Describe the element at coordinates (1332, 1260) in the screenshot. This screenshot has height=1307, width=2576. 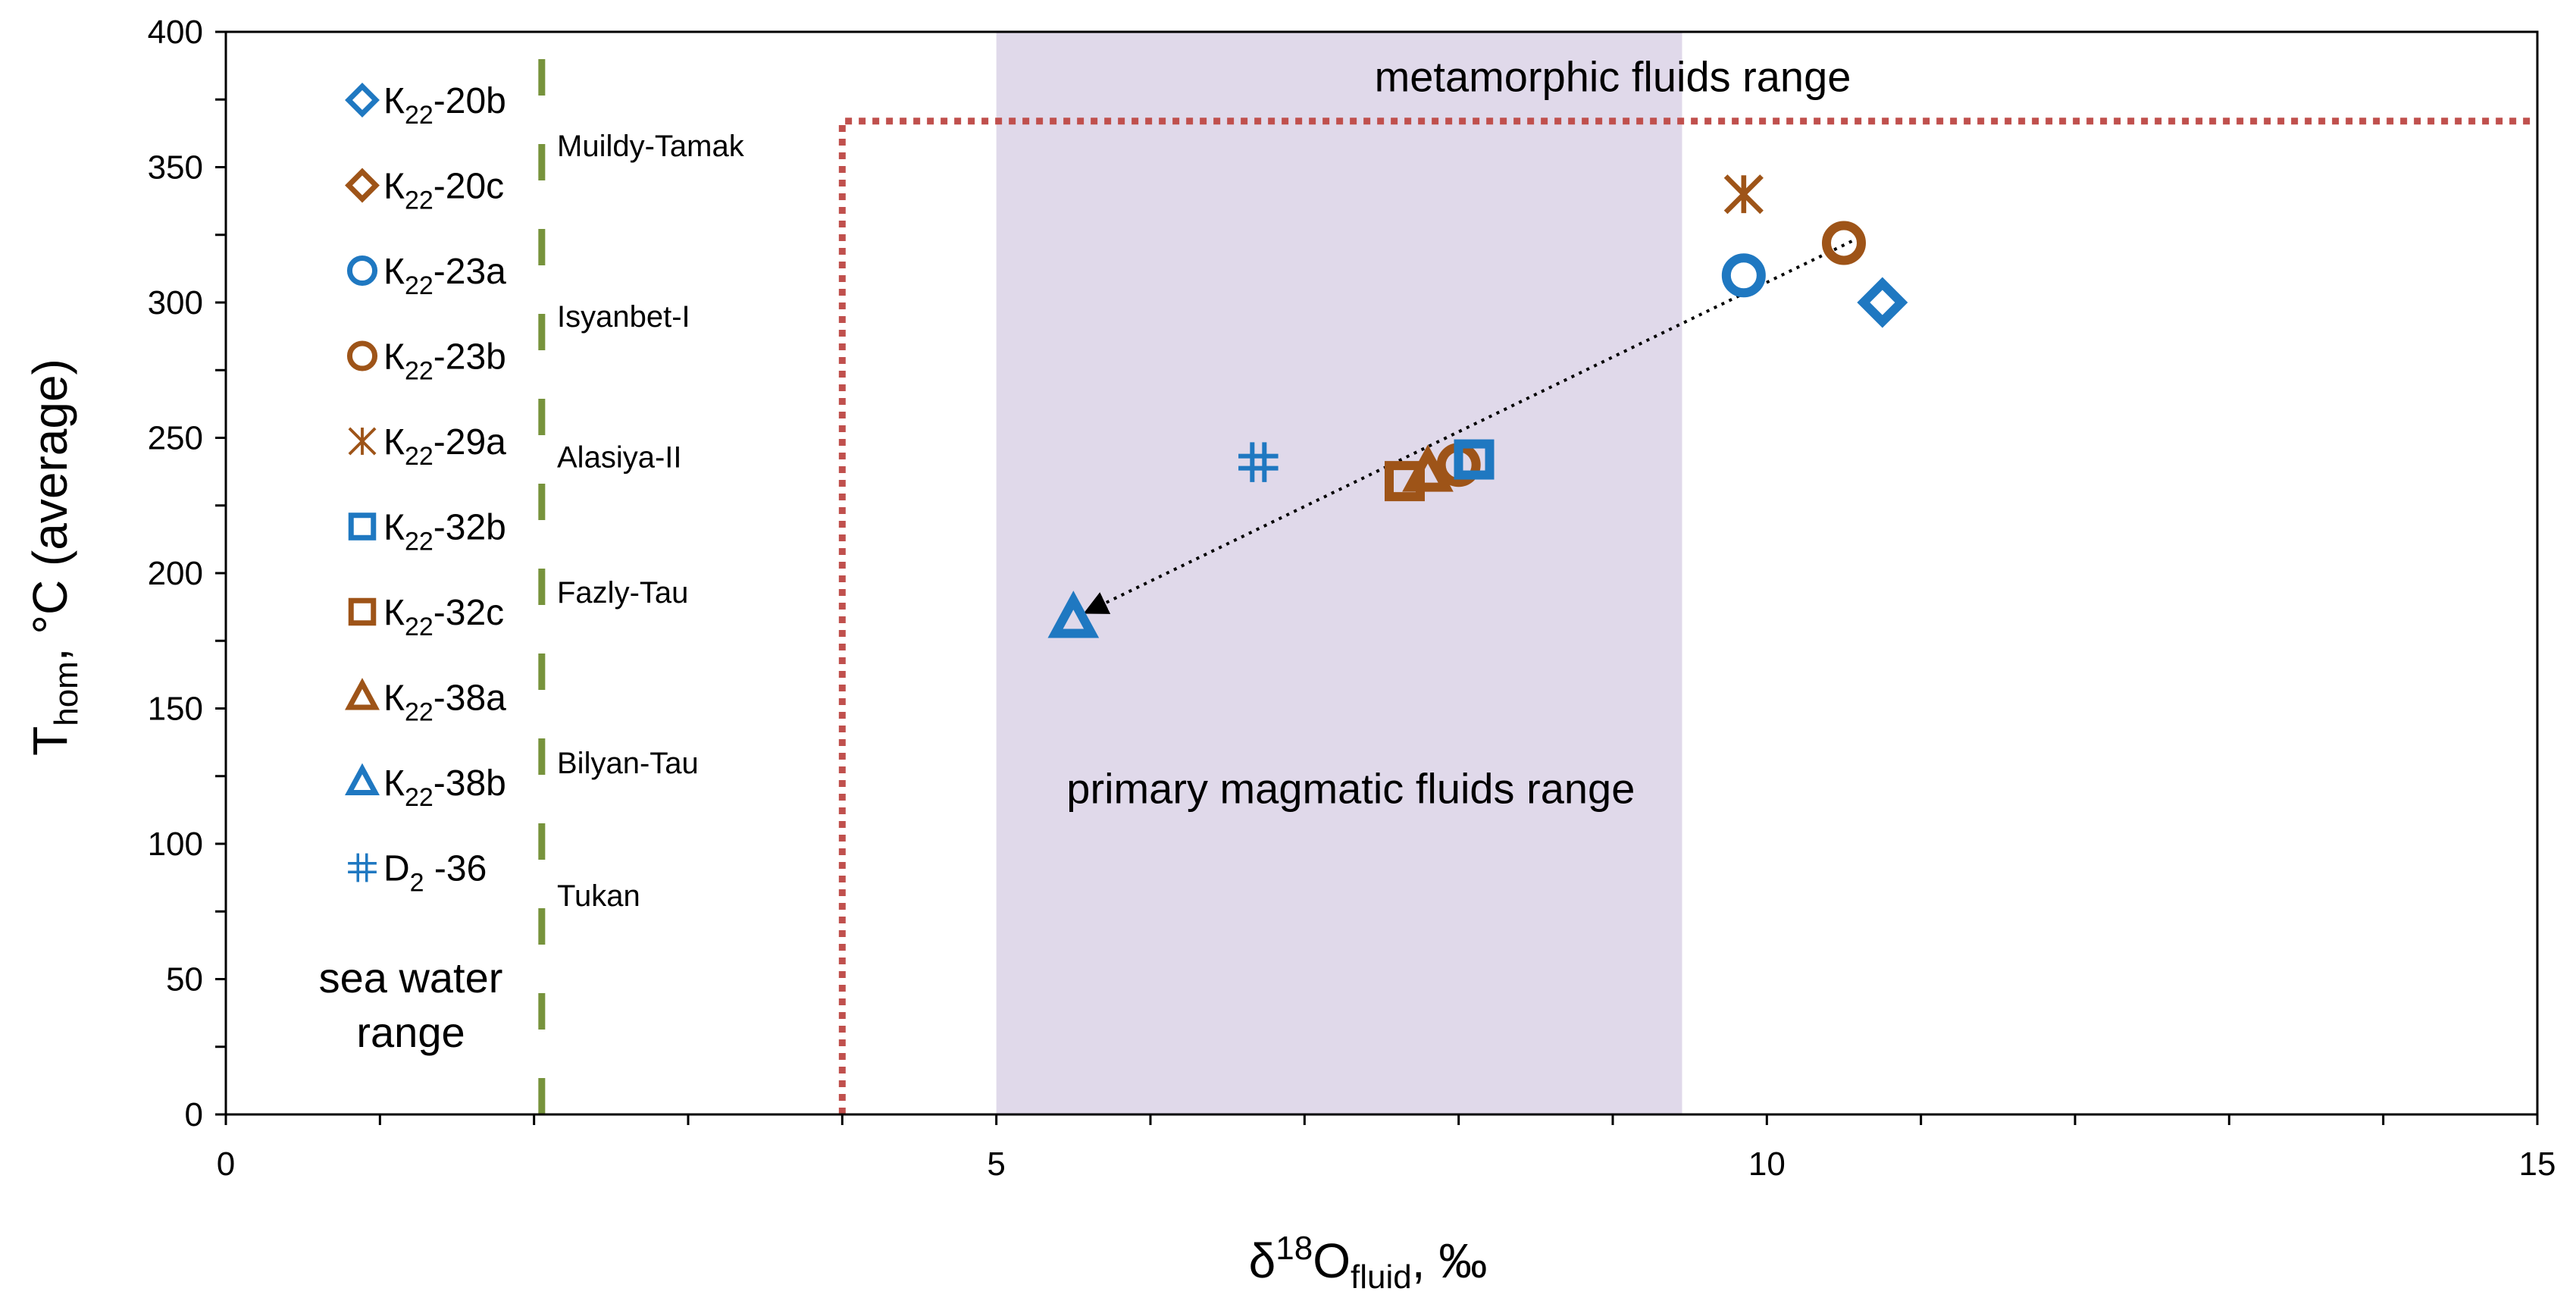
I see `x-axis-title-base: O` at that location.